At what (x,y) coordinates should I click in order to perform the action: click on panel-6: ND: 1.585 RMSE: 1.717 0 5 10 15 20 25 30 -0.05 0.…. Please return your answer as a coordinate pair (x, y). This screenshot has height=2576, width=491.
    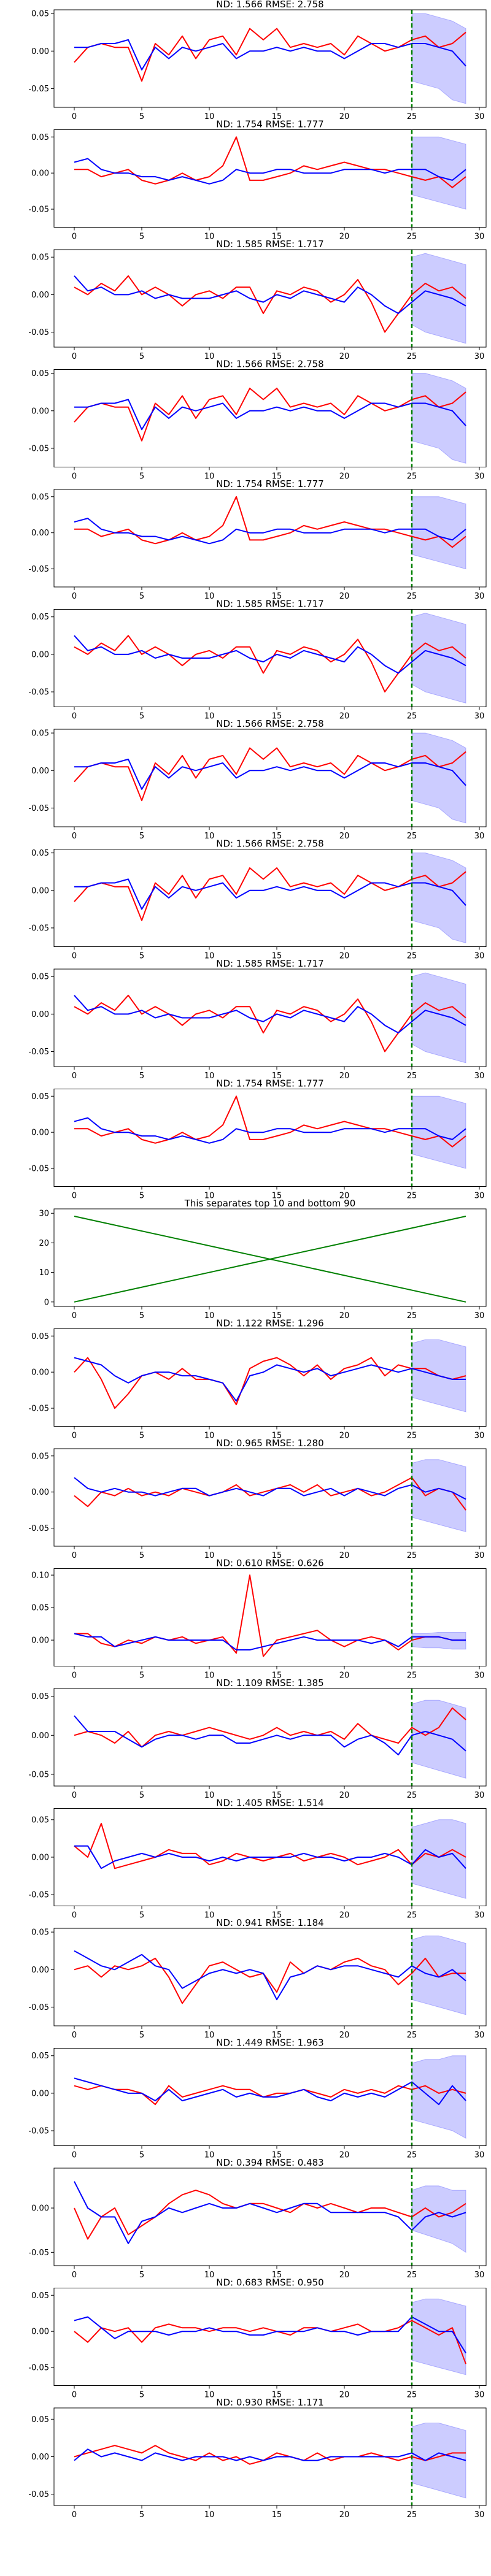
    Looking at the image, I should click on (258, 660).